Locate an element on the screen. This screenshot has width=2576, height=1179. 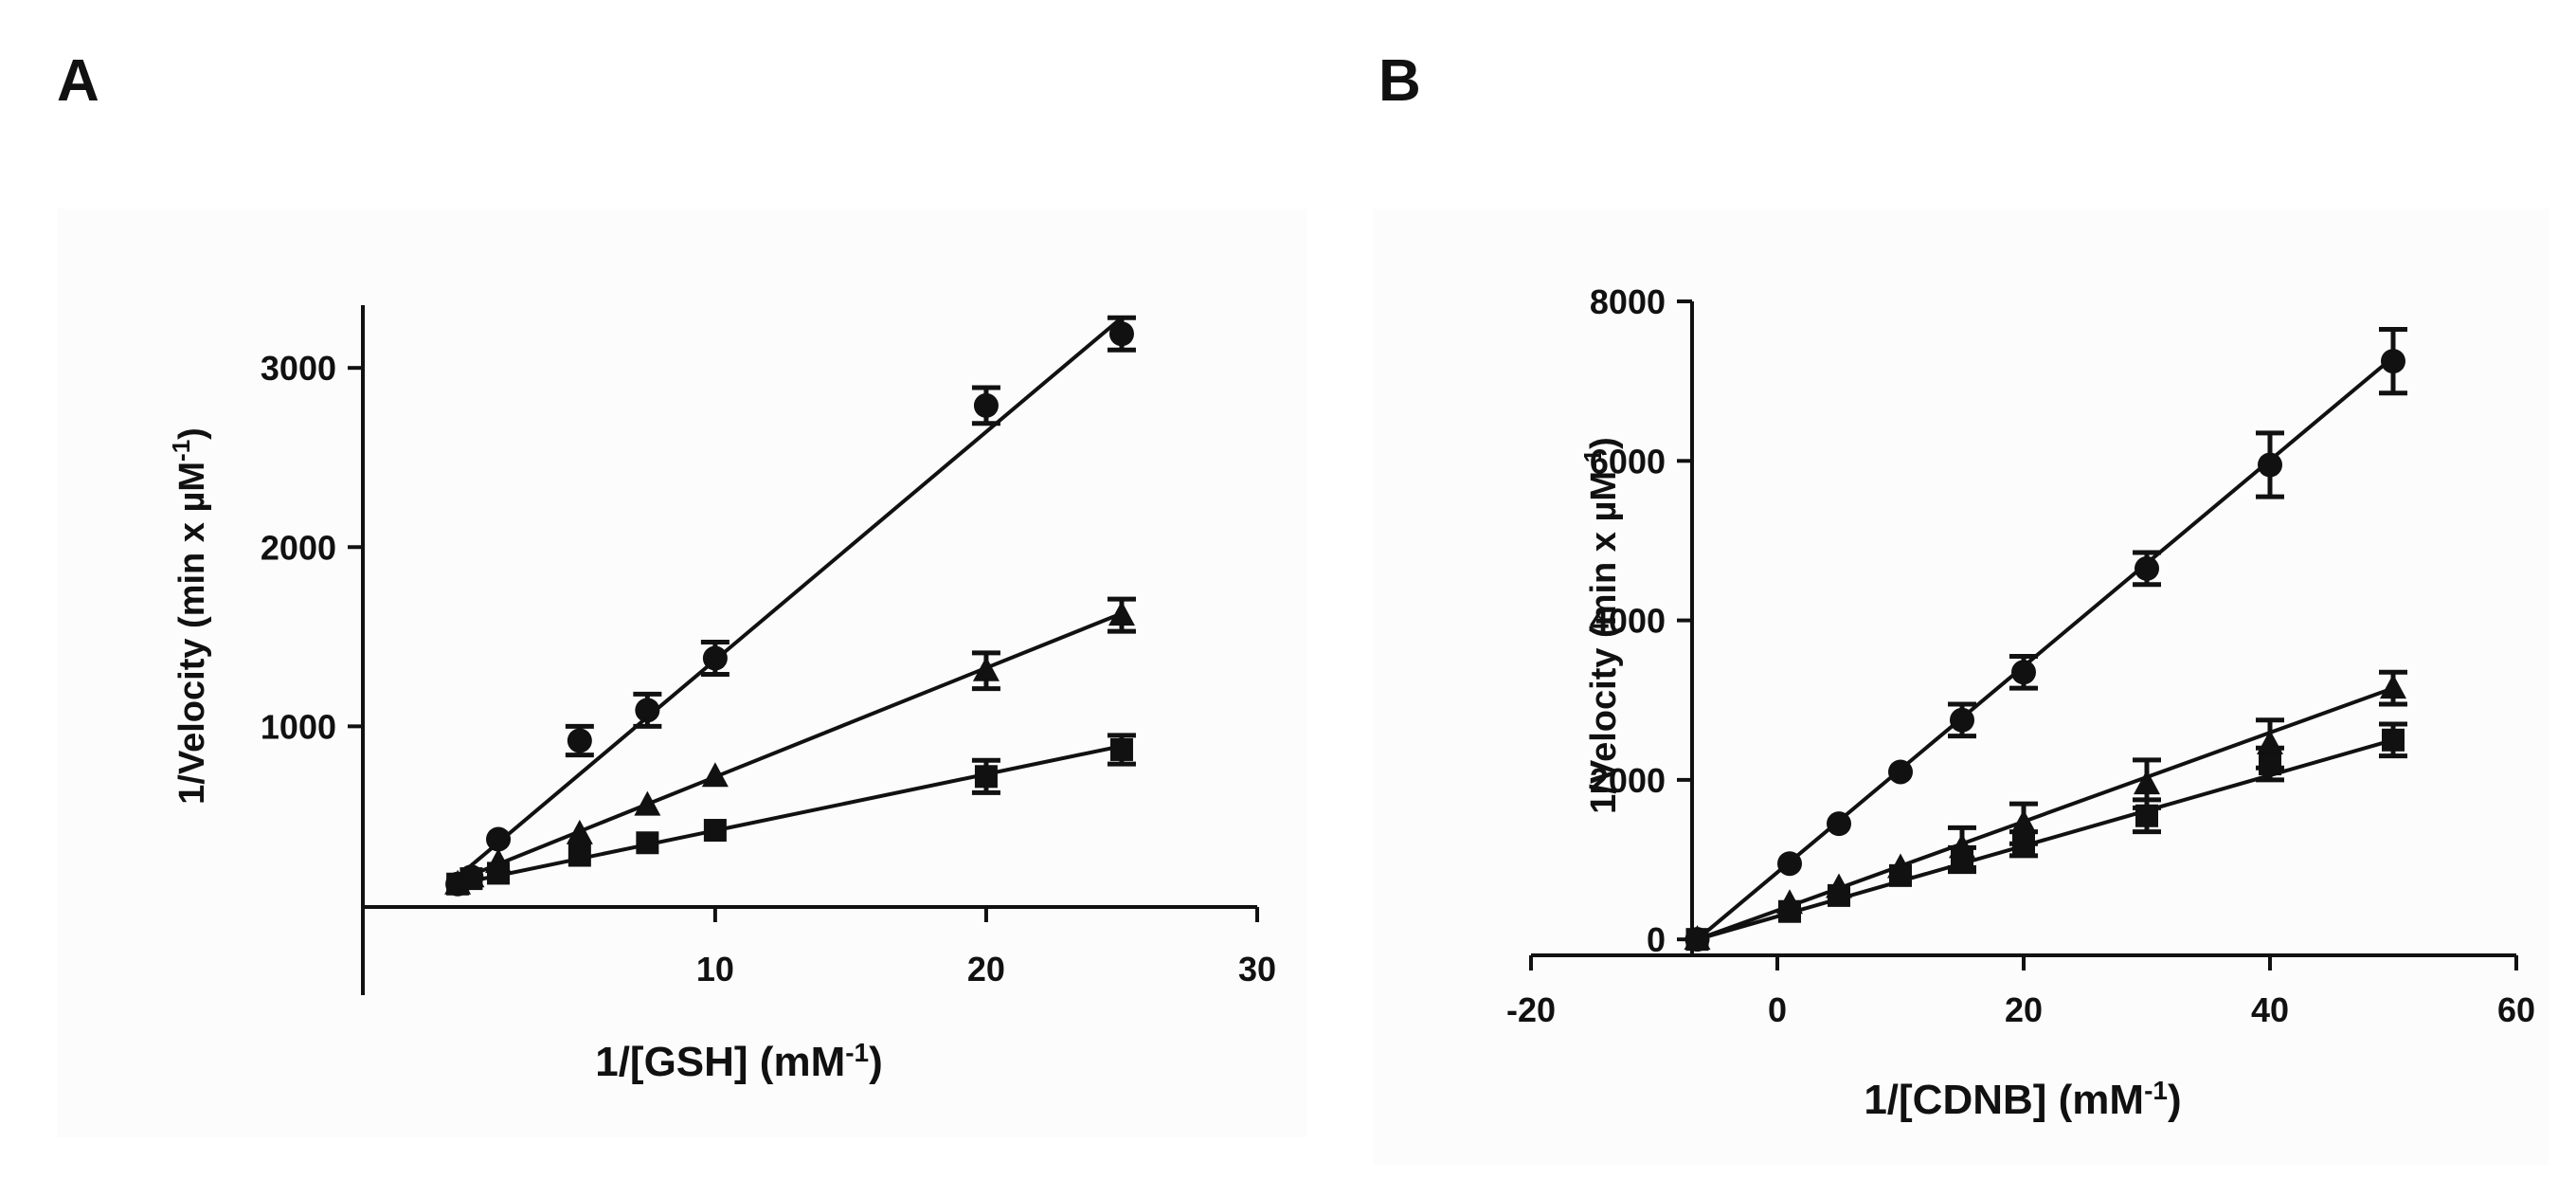
a-fit-line-triangle is located at coordinates (790, 747).